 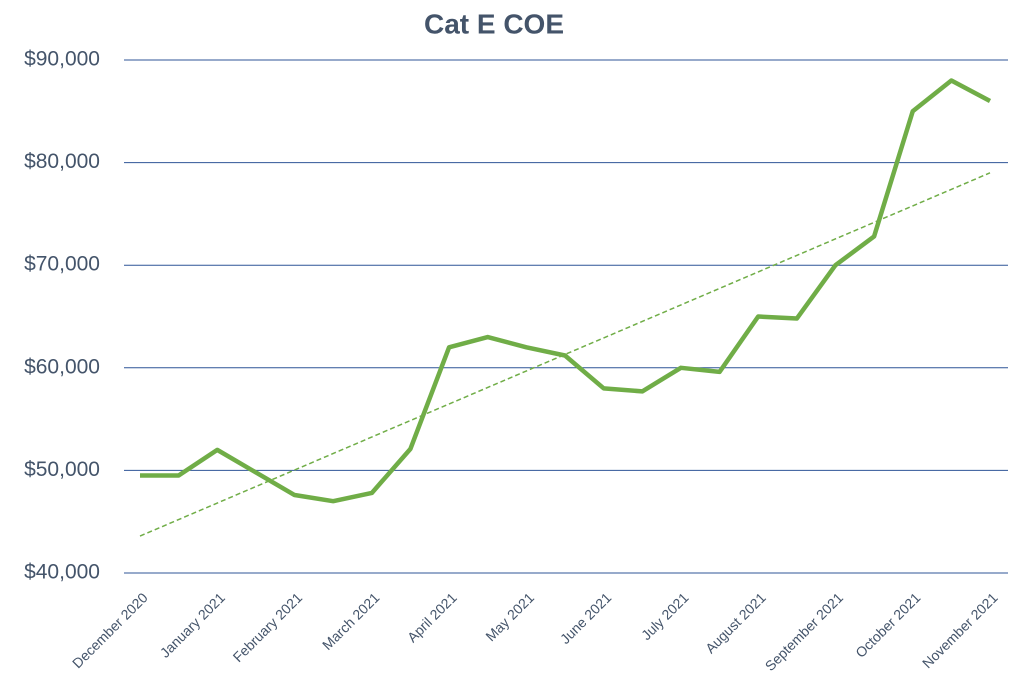 I want to click on y-tick-label: $80,000, so click(x=62, y=161).